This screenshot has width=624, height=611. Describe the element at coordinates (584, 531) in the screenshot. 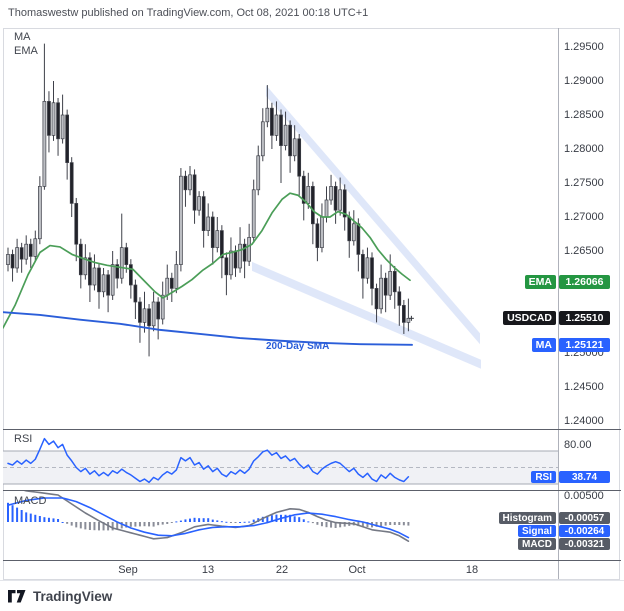

I see `signal-badge-value: -0.00264` at that location.